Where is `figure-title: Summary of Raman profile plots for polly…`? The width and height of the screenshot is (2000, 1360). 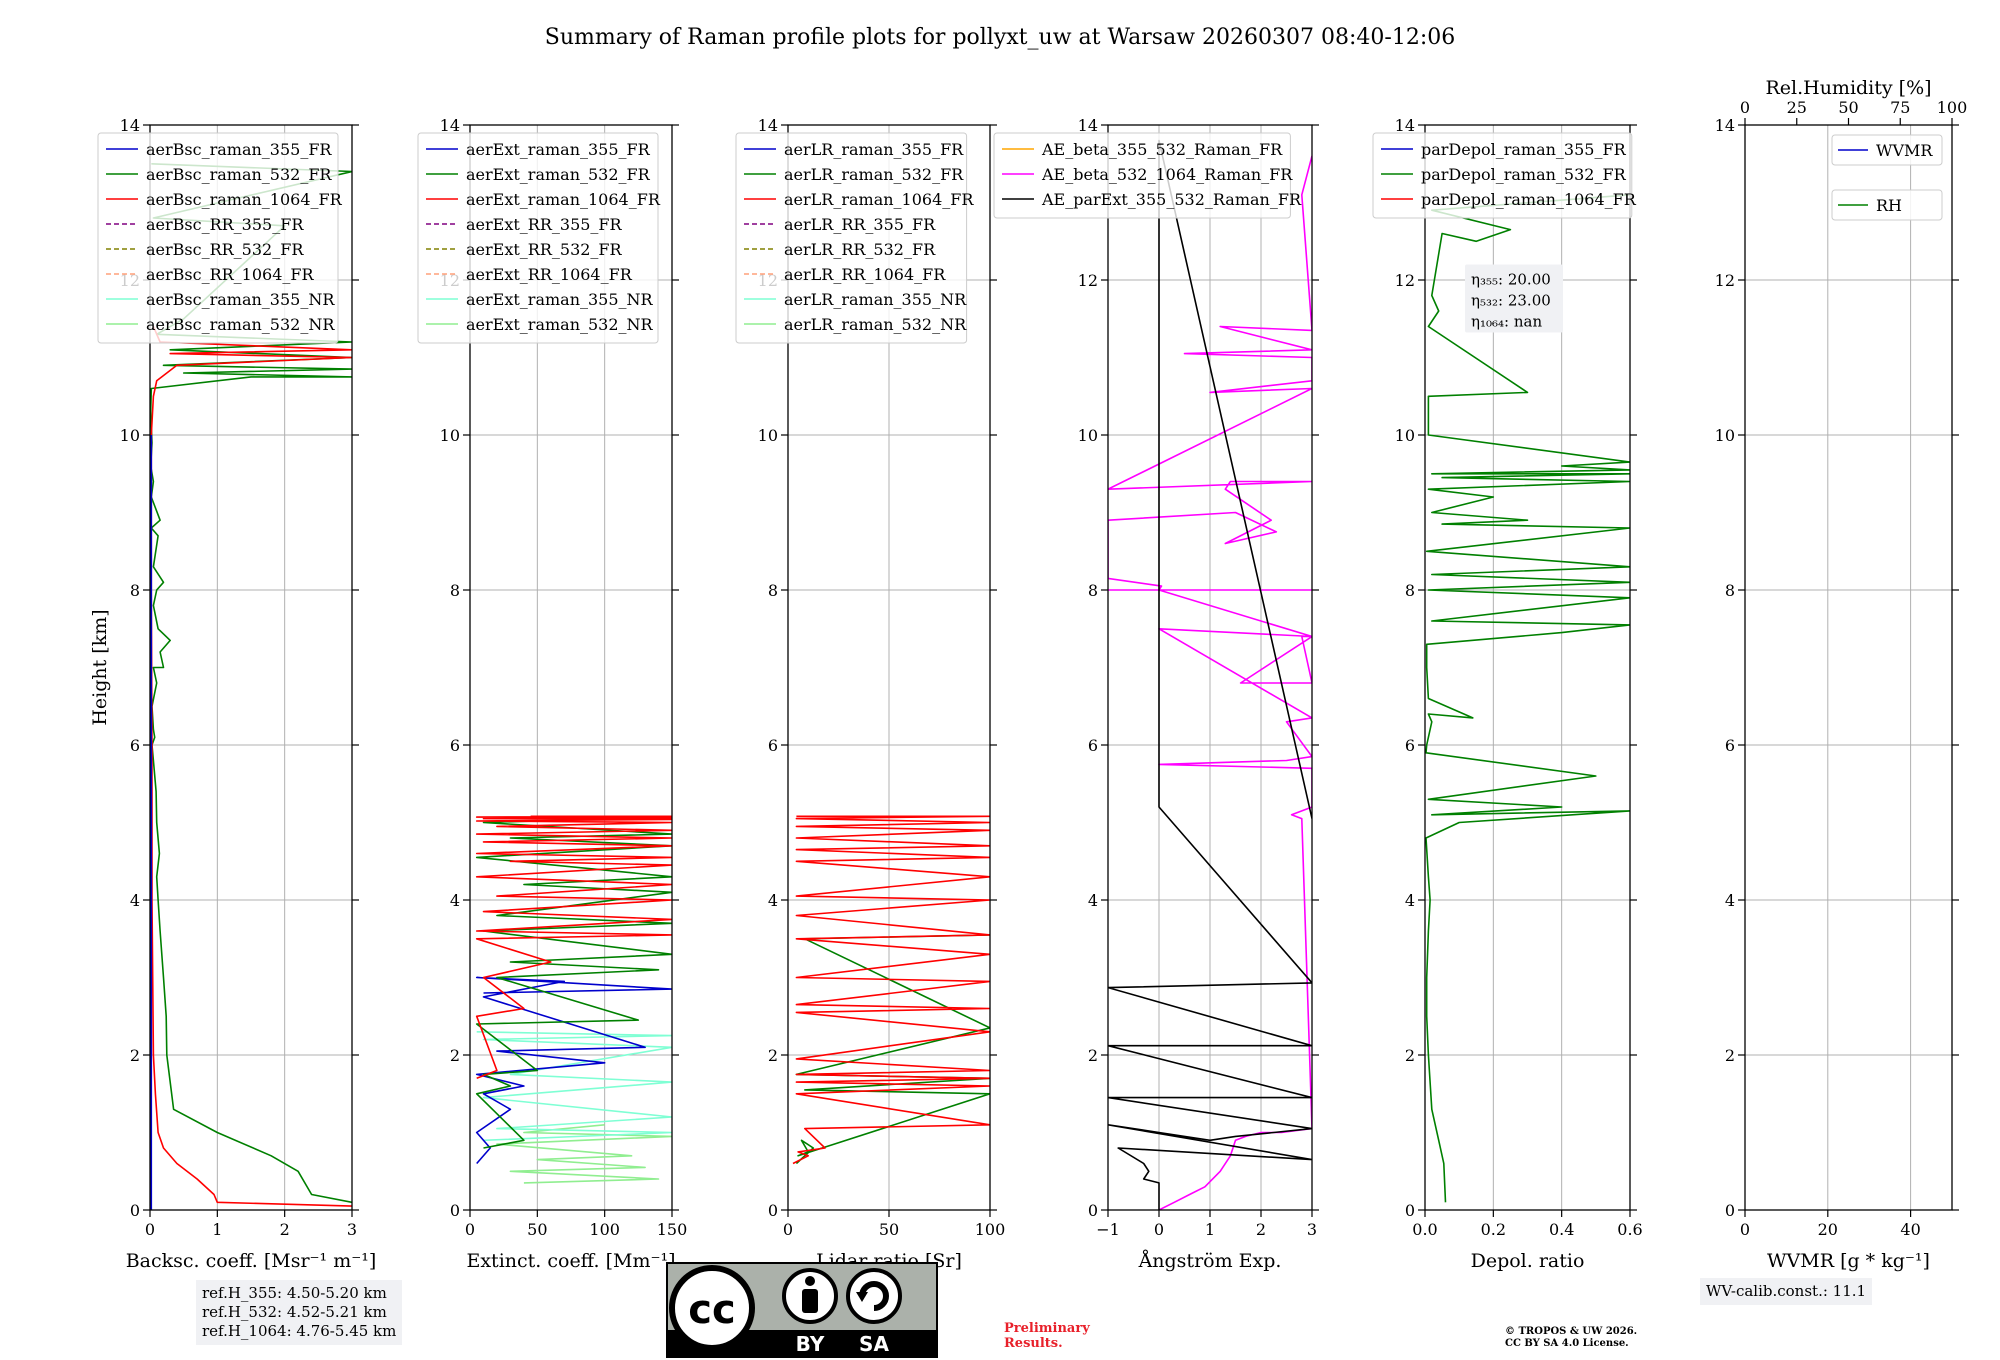 figure-title: Summary of Raman profile plots for polly… is located at coordinates (1000, 37).